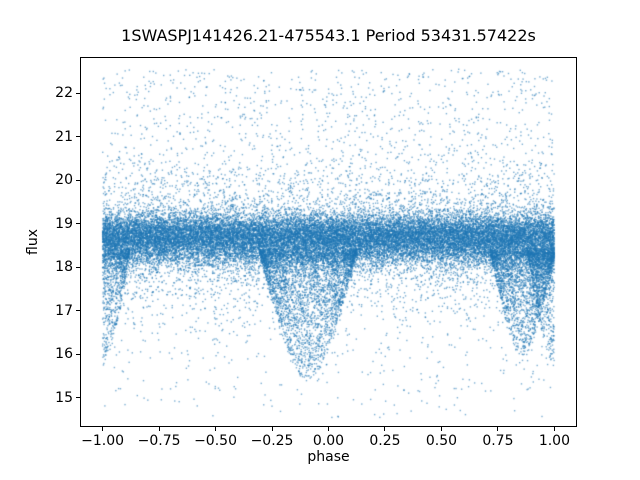  I want to click on y-tick-label: 15, so click(64, 397).